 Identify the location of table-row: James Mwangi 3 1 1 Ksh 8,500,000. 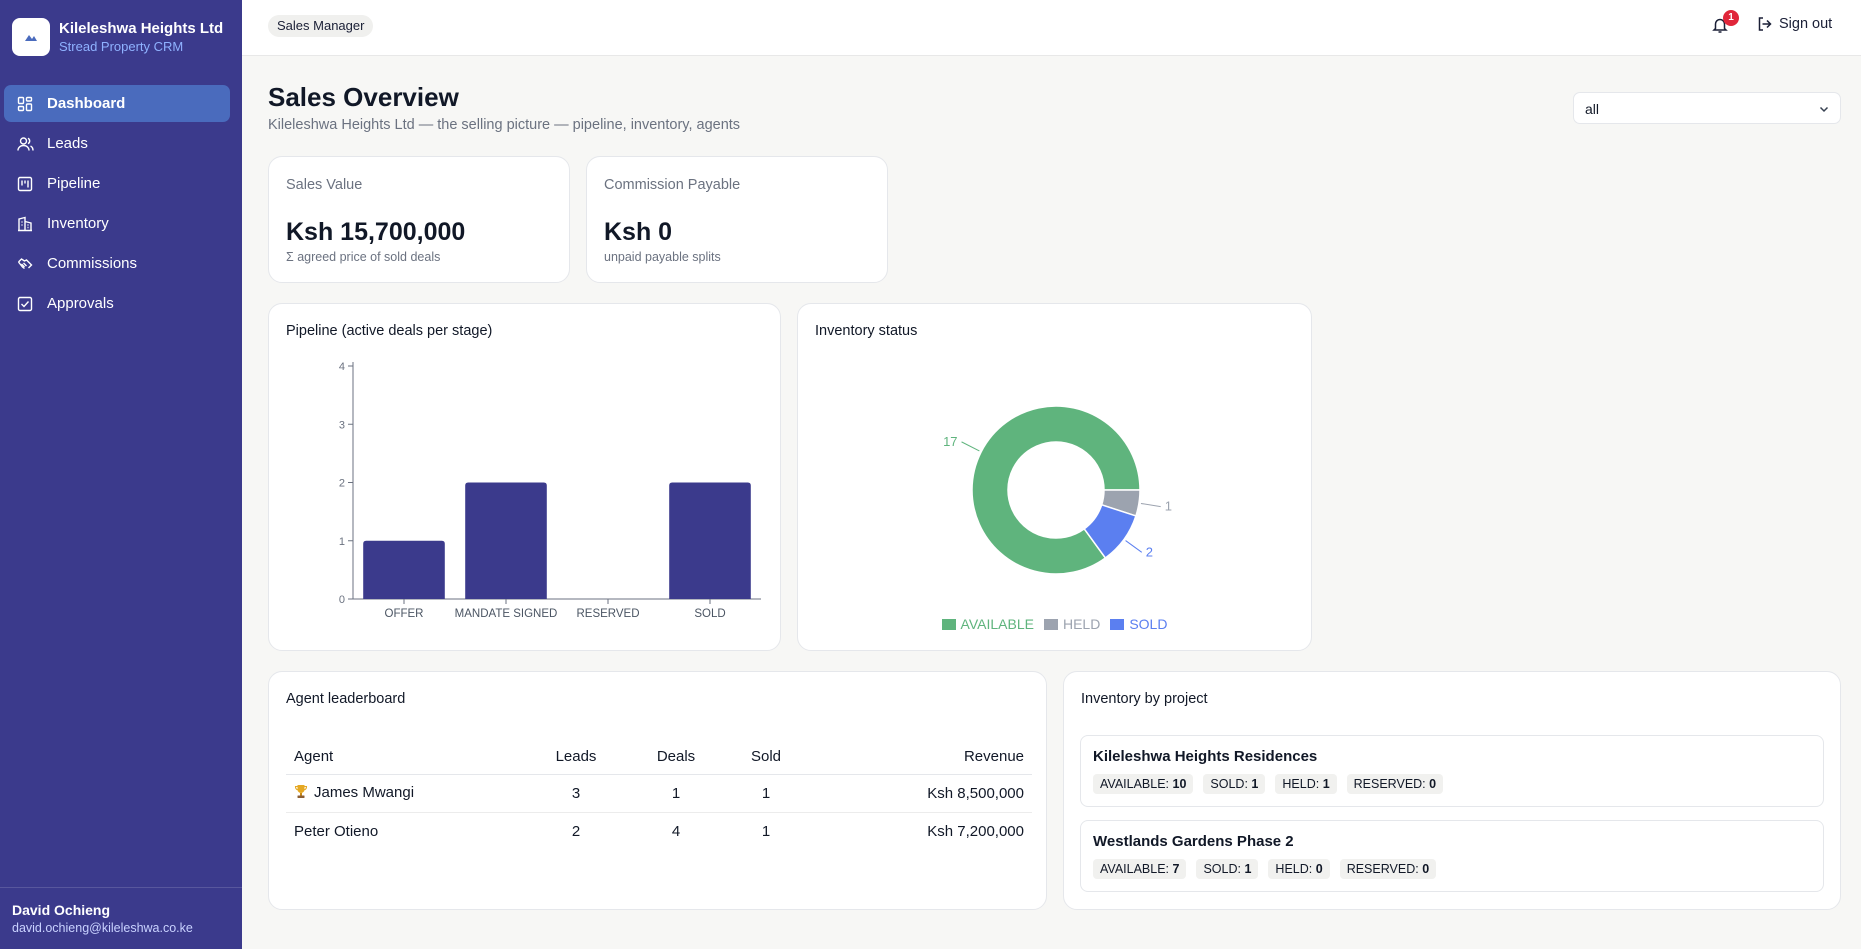
(659, 793).